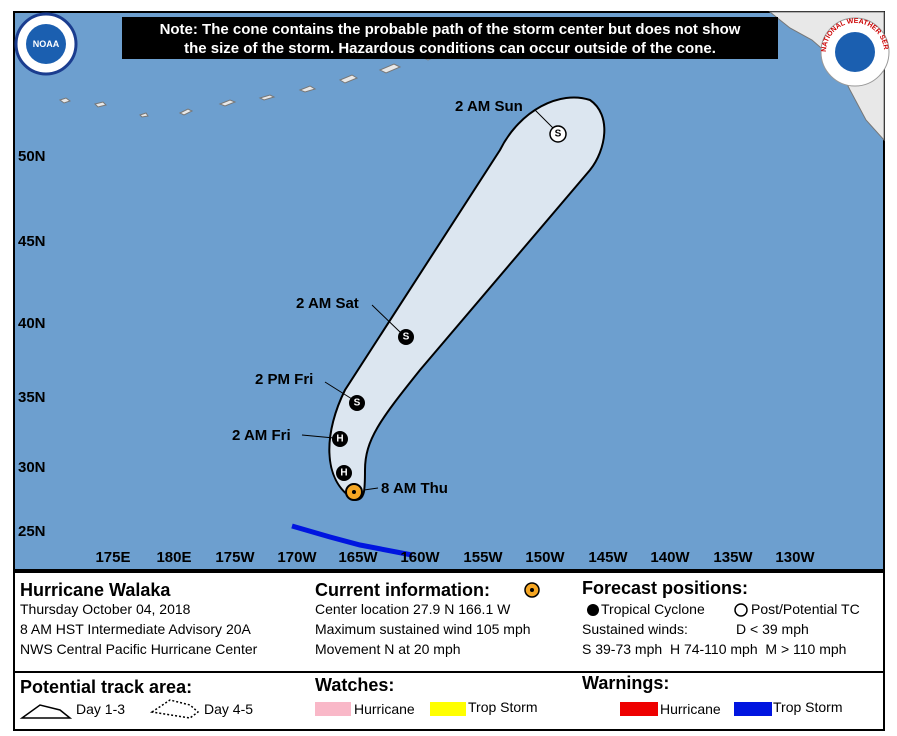 The width and height of the screenshot is (897, 736). Describe the element at coordinates (32, 531) in the screenshot. I see `lat-label: 25N` at that location.